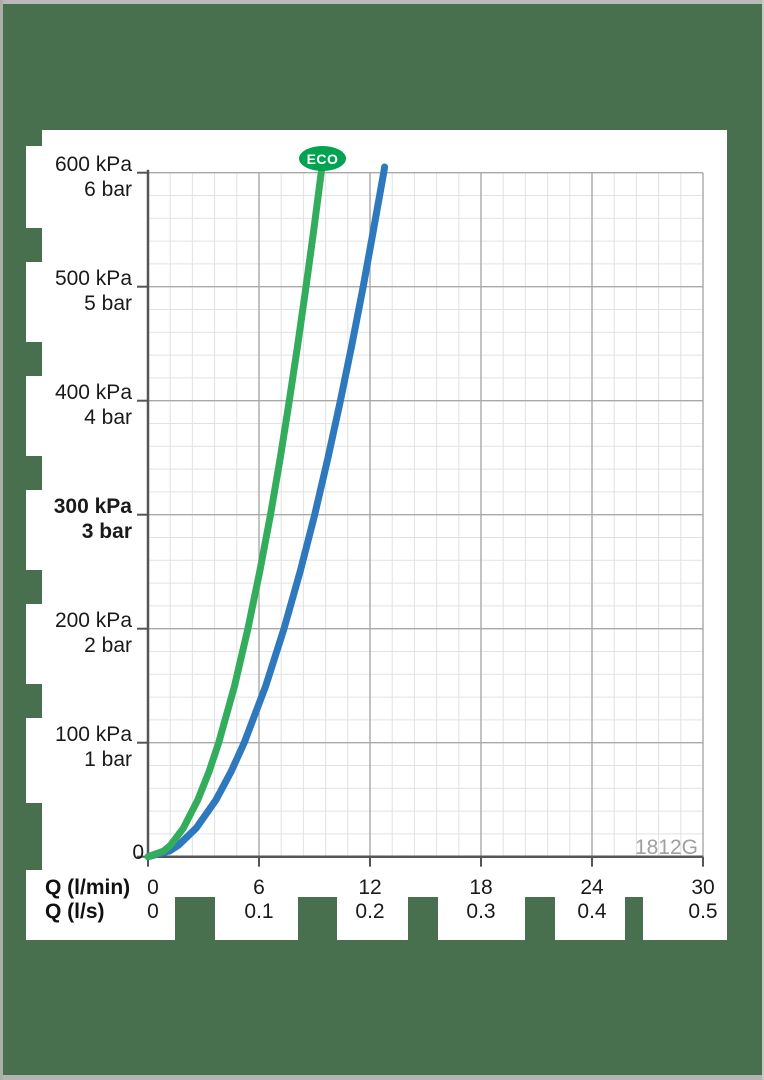 The width and height of the screenshot is (764, 1080). What do you see at coordinates (66, 177) in the screenshot?
I see `y-label-600: 600 kPa 6 bar` at bounding box center [66, 177].